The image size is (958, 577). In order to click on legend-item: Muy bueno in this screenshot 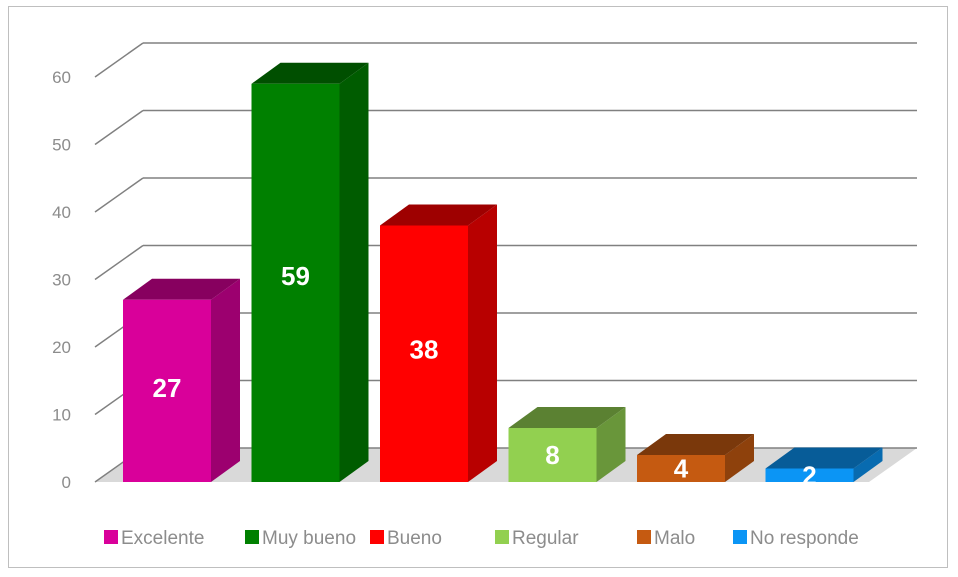, I will do `click(300, 538)`.